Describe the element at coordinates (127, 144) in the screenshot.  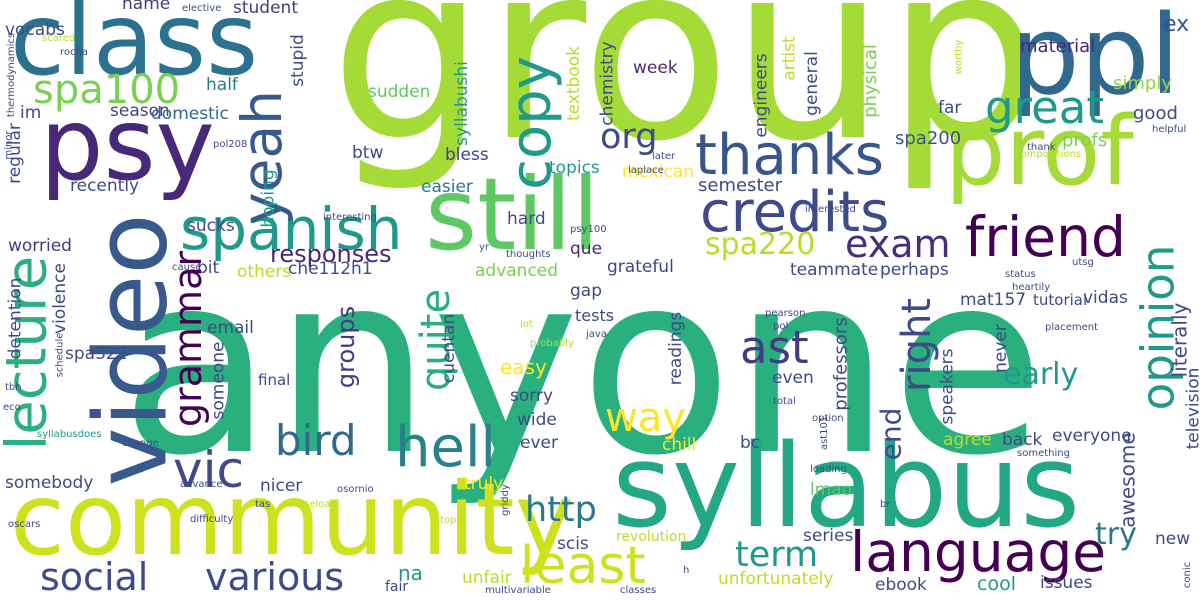
I see `word-psy: psy` at that location.